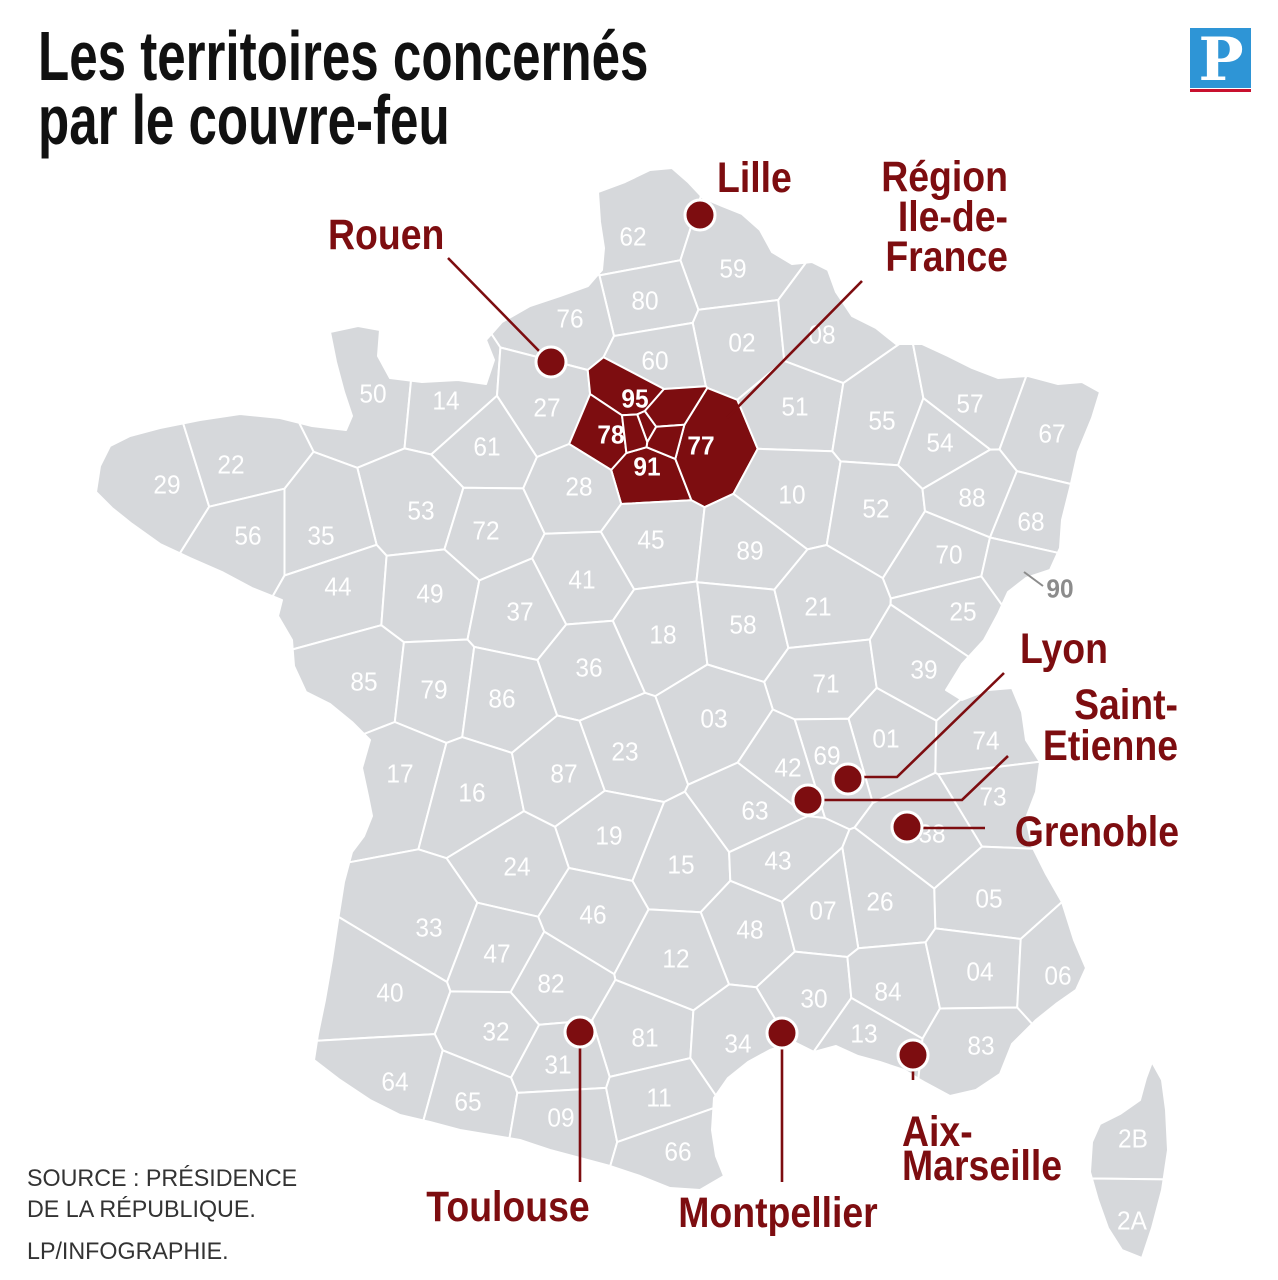 The image size is (1278, 1280). What do you see at coordinates (551, 362) in the screenshot?
I see `city-marker-rouen` at bounding box center [551, 362].